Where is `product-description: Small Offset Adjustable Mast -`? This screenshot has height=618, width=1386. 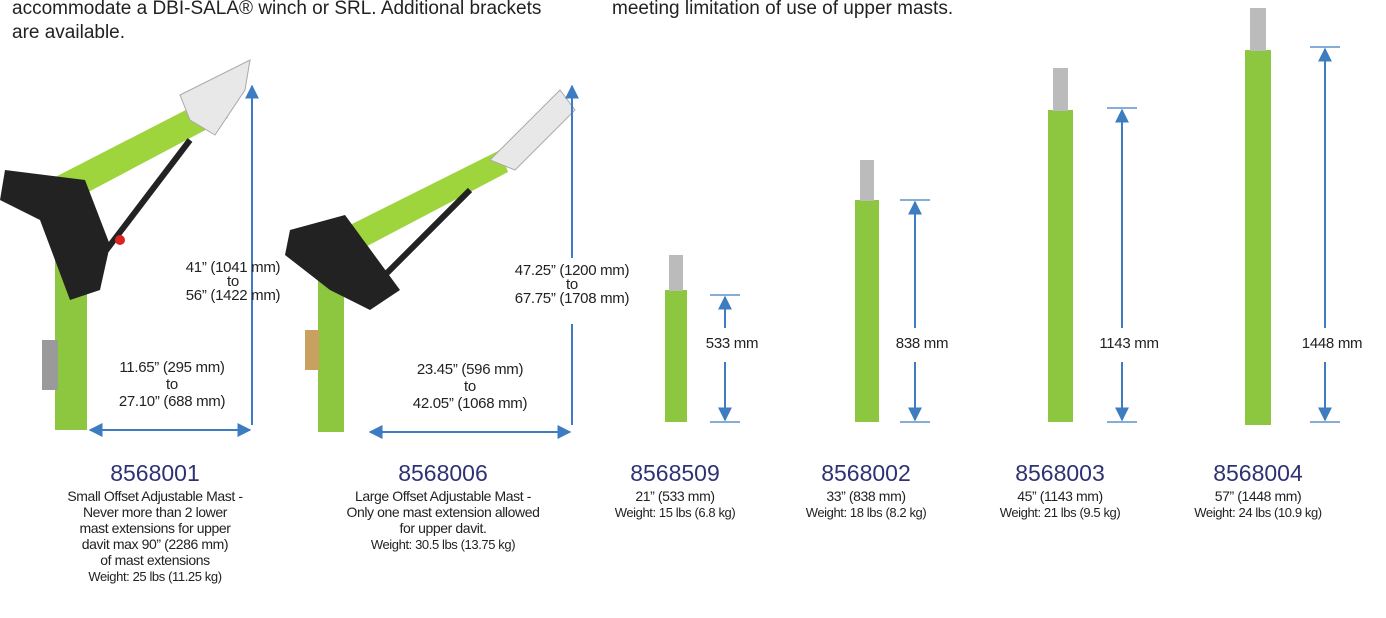 product-description: Small Offset Adjustable Mast - is located at coordinates (155, 496).